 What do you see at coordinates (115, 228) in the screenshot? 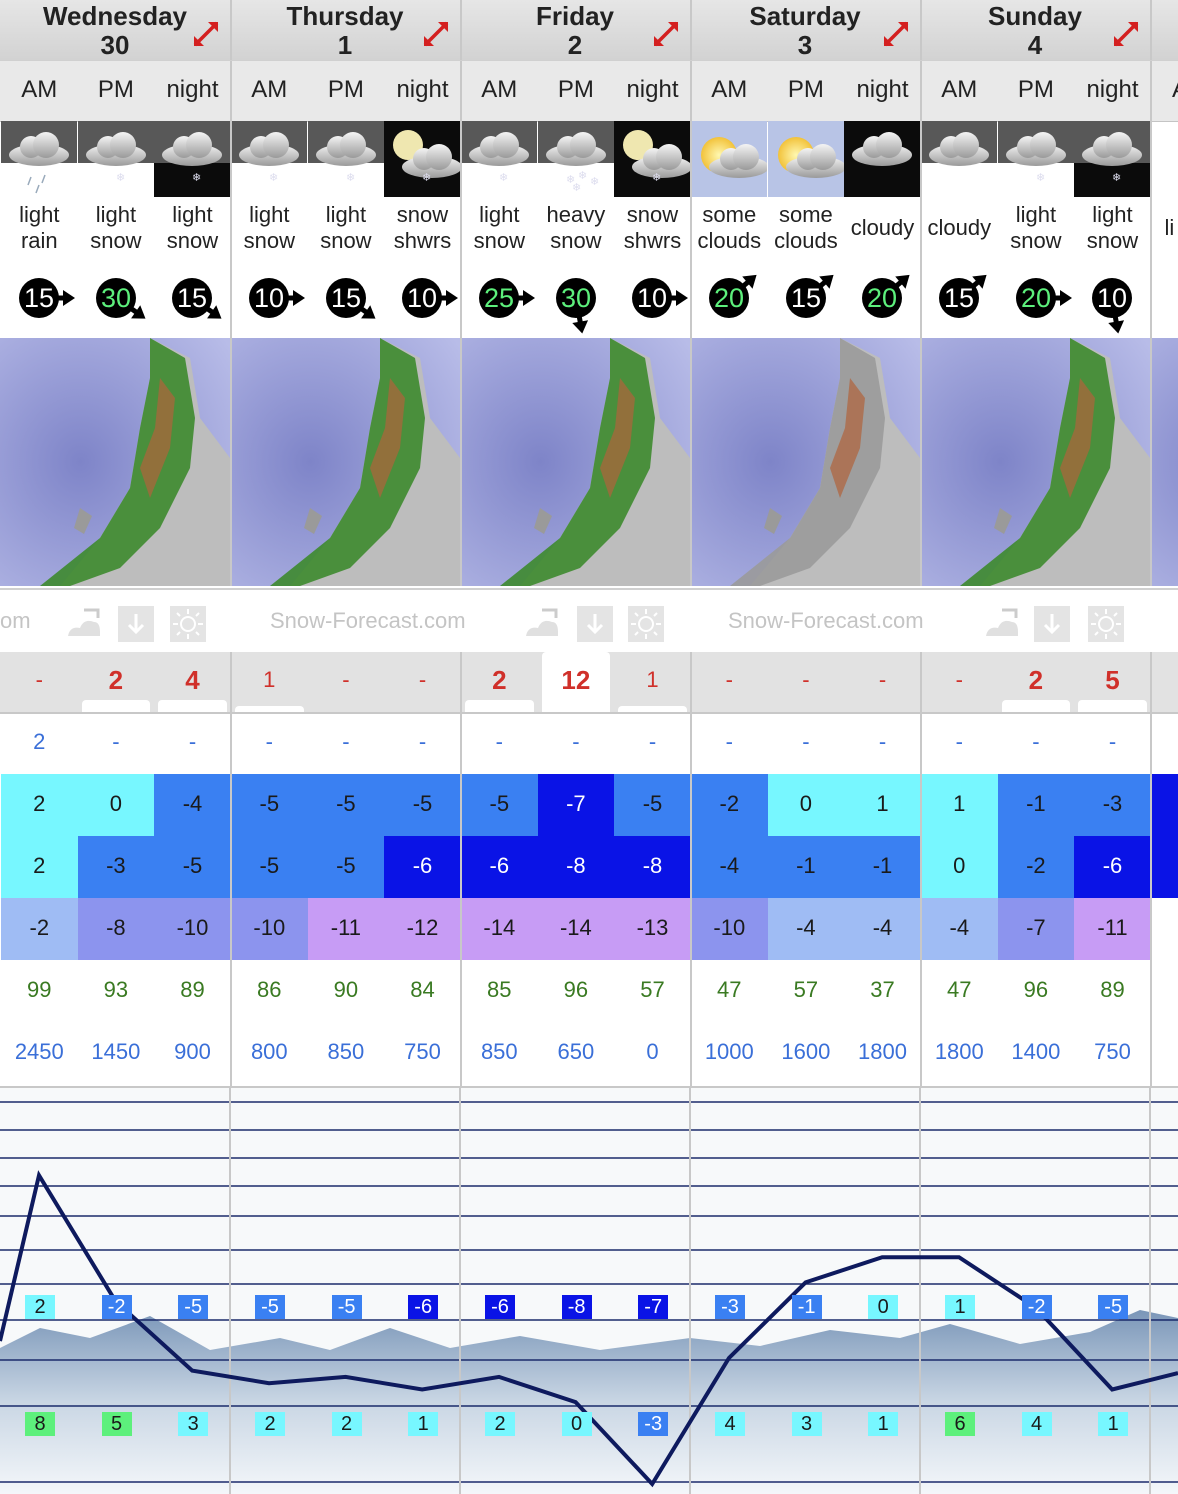
I see `summary-text: light snow` at bounding box center [115, 228].